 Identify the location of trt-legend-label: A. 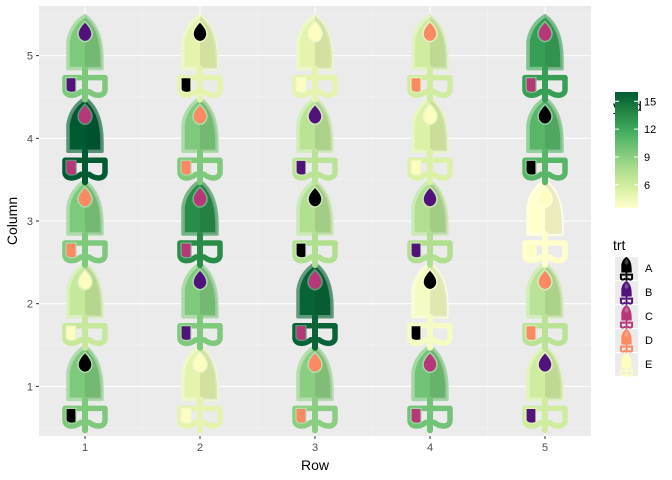
(649, 269).